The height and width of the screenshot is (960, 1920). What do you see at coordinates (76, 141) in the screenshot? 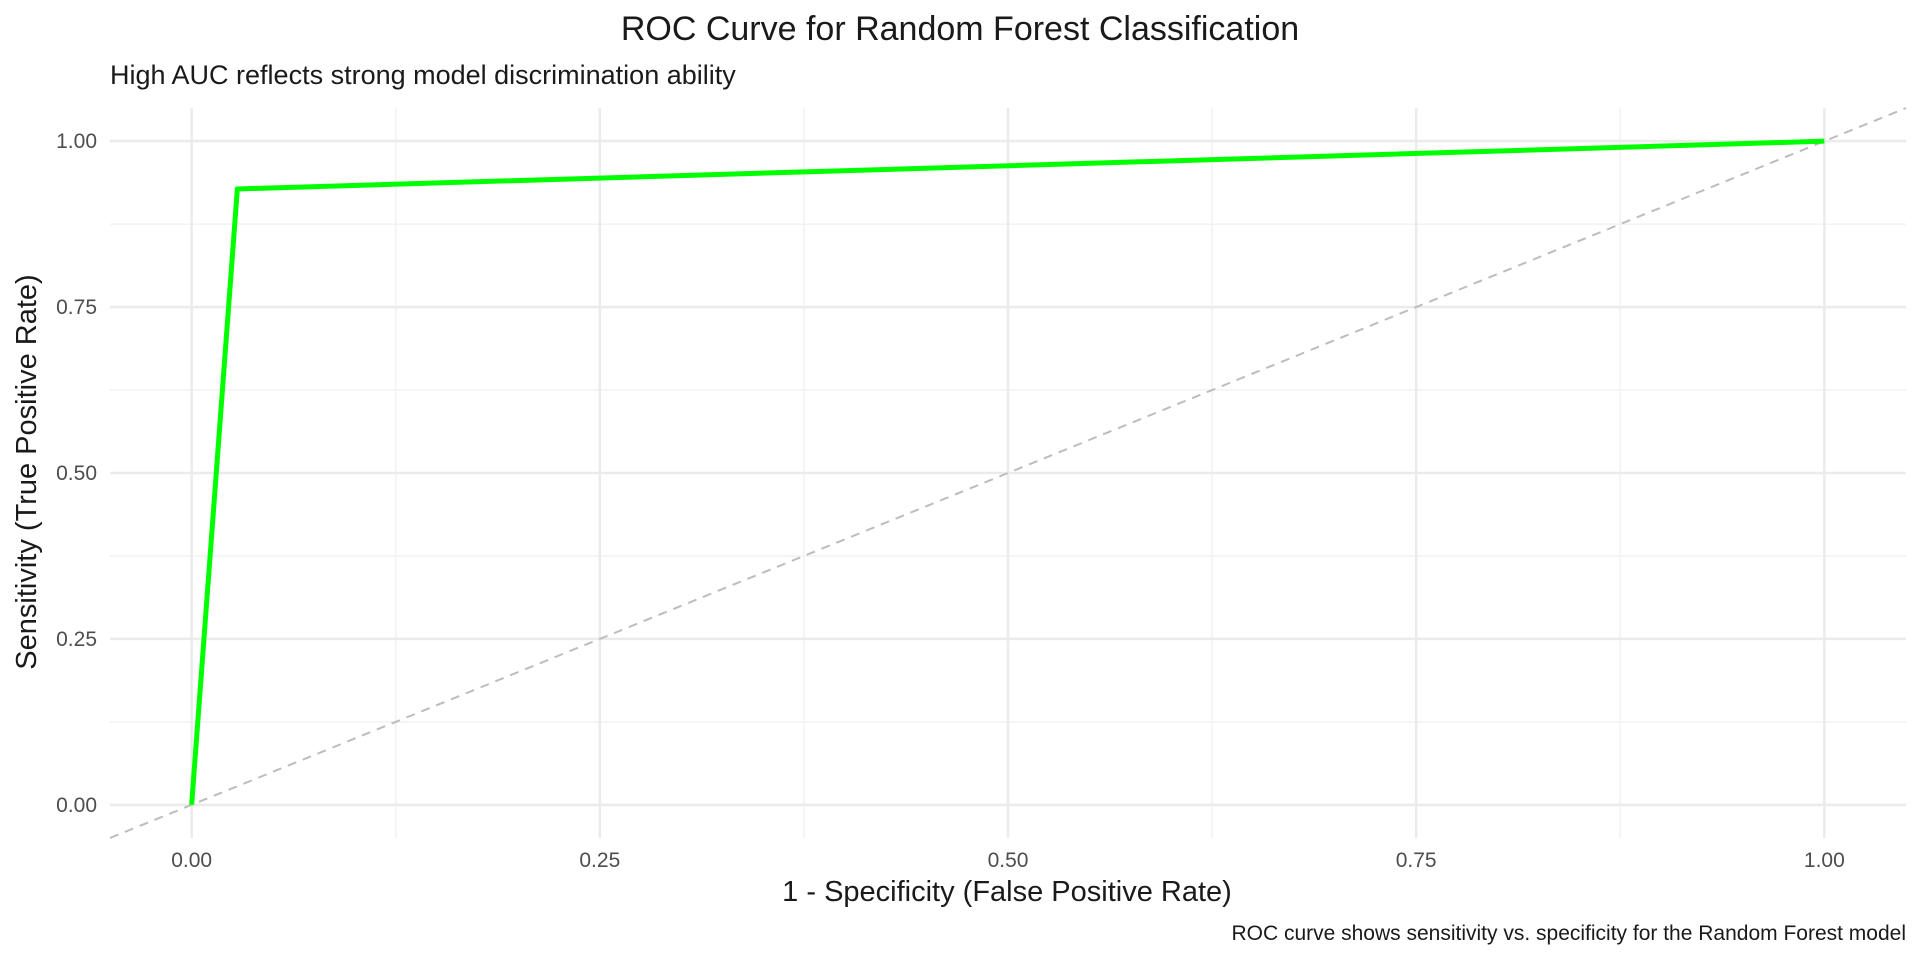
I see `y-tick-label: 1.00` at bounding box center [76, 141].